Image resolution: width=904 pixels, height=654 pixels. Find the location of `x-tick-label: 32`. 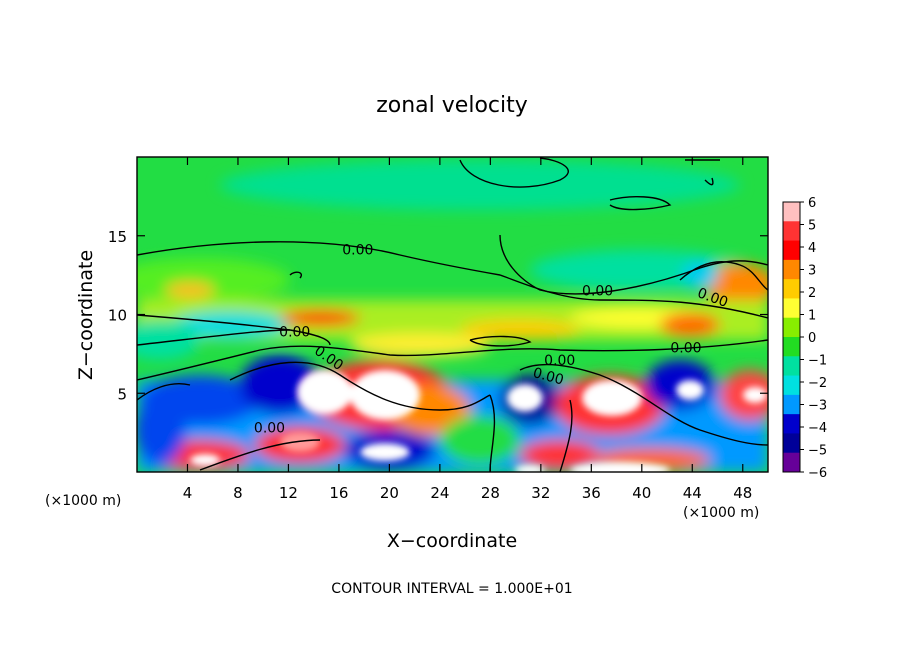

x-tick-label: 32 is located at coordinates (540, 493).